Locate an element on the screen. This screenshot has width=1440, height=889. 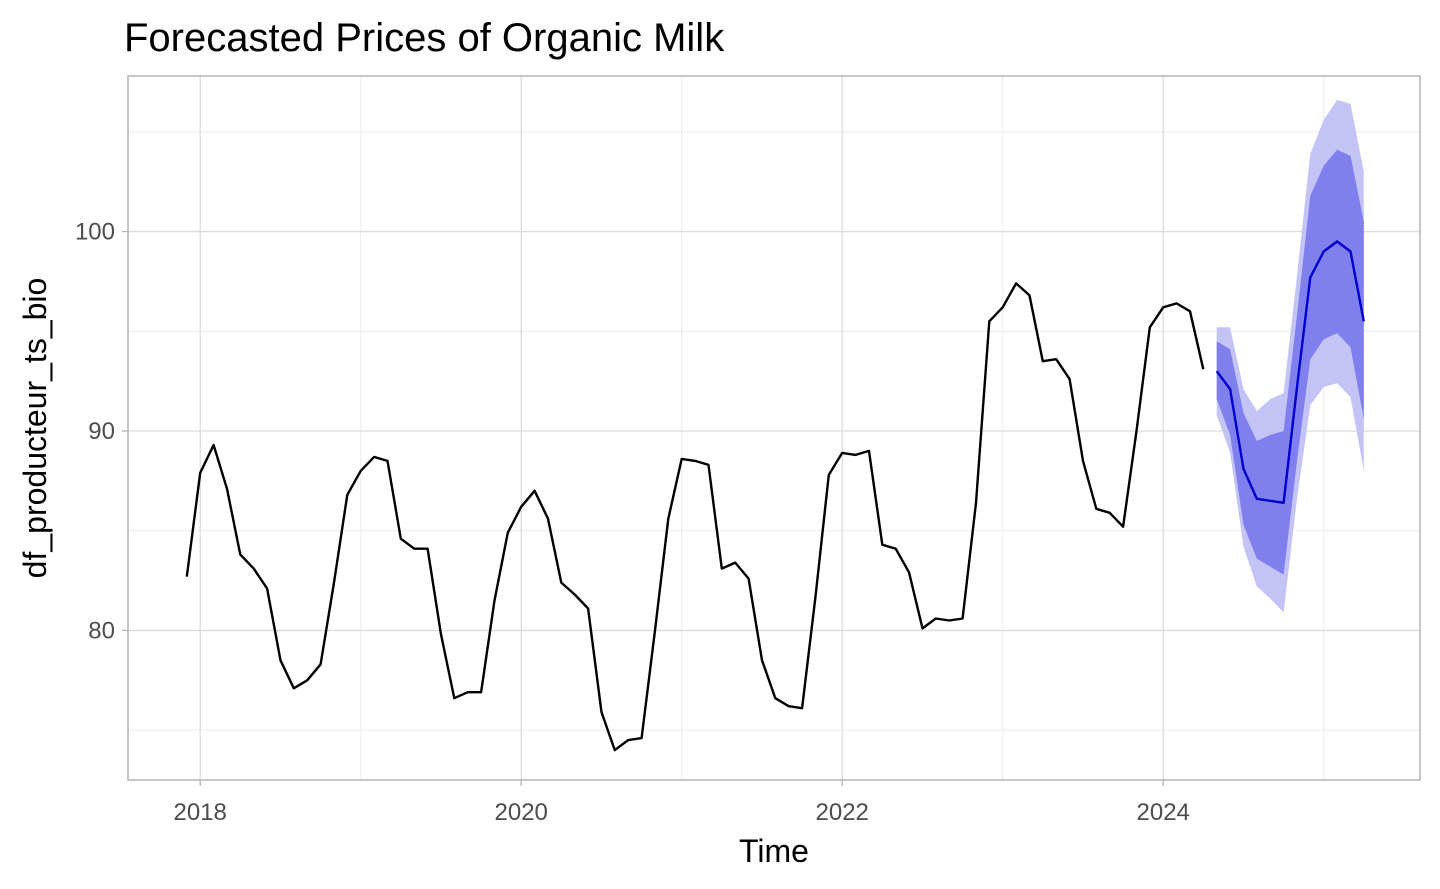
y-axis-title: df_producteur_ts_bio is located at coordinates (35, 428).